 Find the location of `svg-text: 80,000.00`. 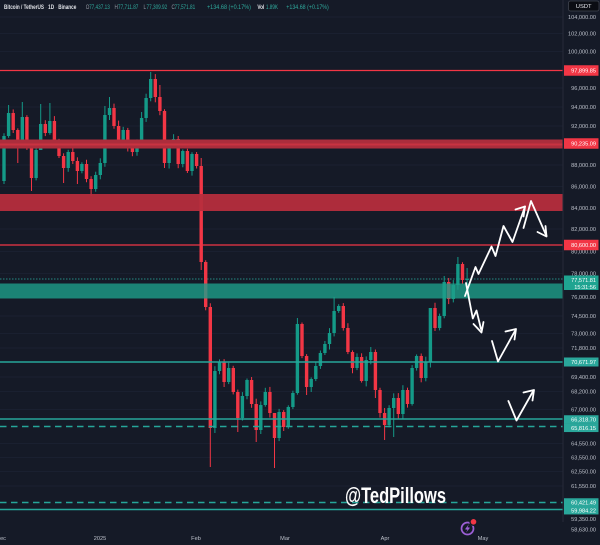

svg-text: 80,000.00 is located at coordinates (583, 253).